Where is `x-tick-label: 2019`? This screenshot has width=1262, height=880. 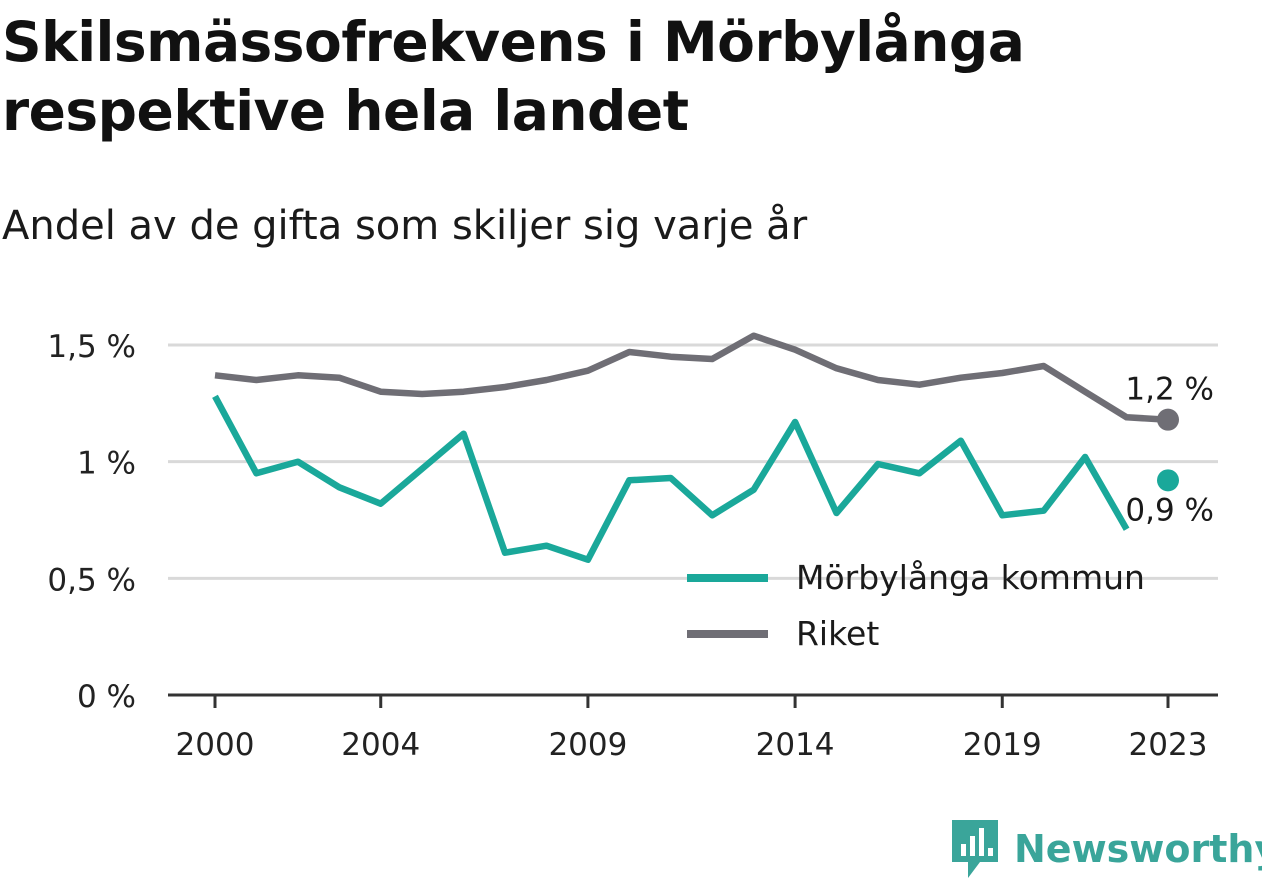 x-tick-label: 2019 is located at coordinates (1002, 745).